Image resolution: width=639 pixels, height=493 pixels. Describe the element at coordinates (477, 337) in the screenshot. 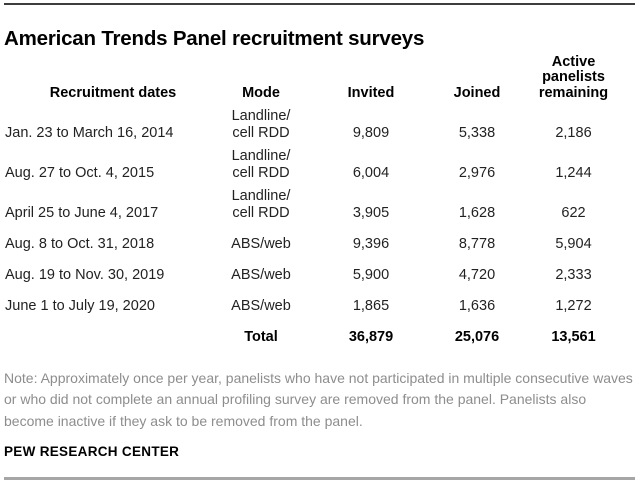

I see `total-joined: 25,076` at that location.